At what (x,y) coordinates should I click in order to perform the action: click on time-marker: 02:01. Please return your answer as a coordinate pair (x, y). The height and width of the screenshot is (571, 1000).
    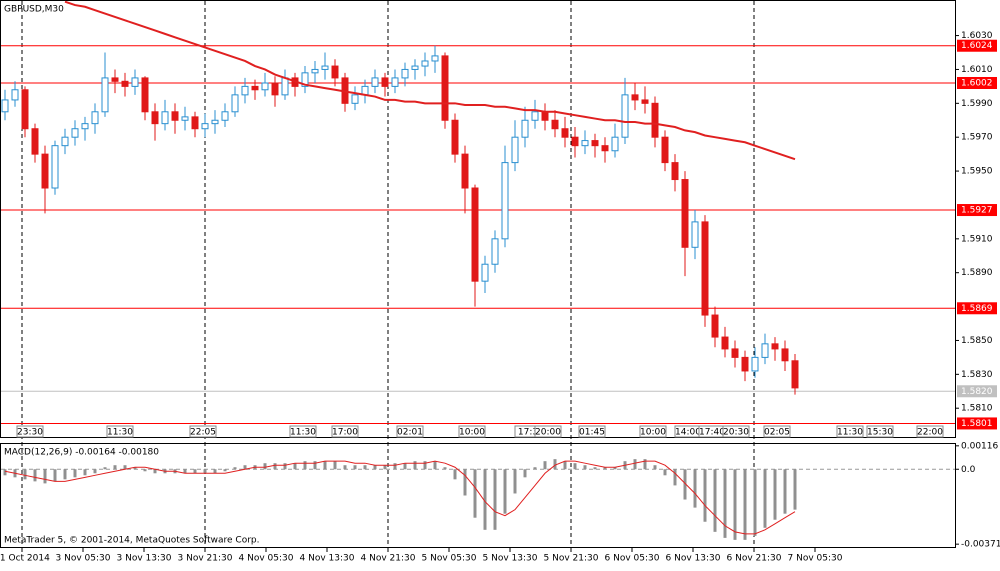
    Looking at the image, I should click on (410, 433).